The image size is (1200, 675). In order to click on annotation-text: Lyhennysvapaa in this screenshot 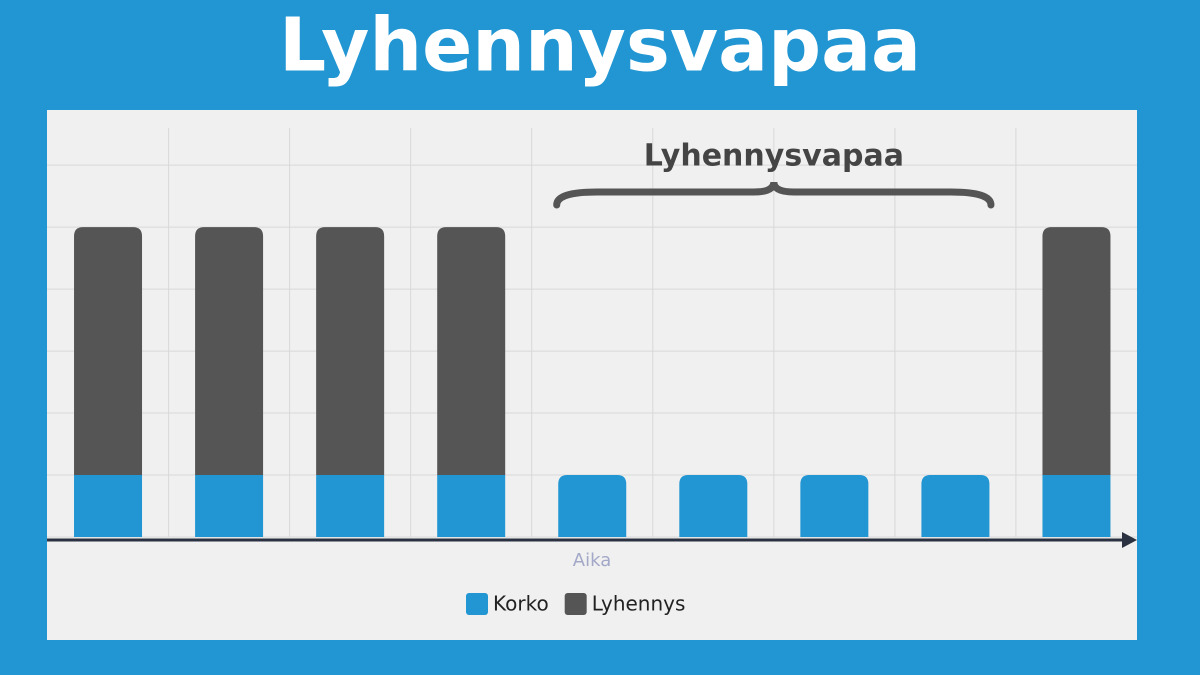, I will do `click(774, 156)`.